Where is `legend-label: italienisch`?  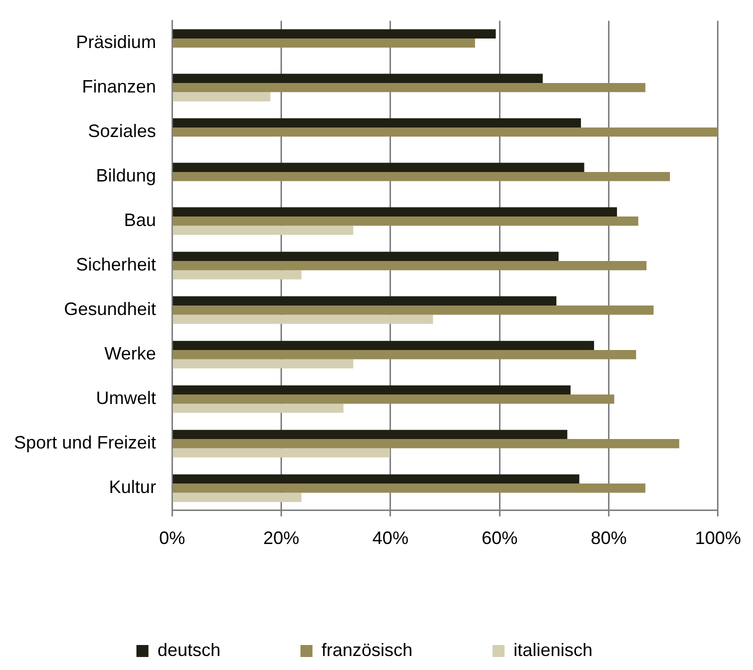
legend-label: italienisch is located at coordinates (553, 650).